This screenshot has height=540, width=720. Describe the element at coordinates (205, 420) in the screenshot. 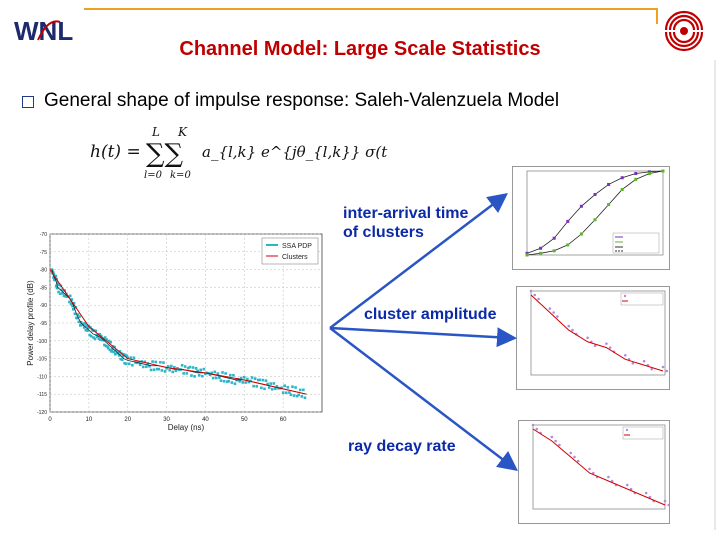

I see `pdp-xtick-label: 40` at that location.